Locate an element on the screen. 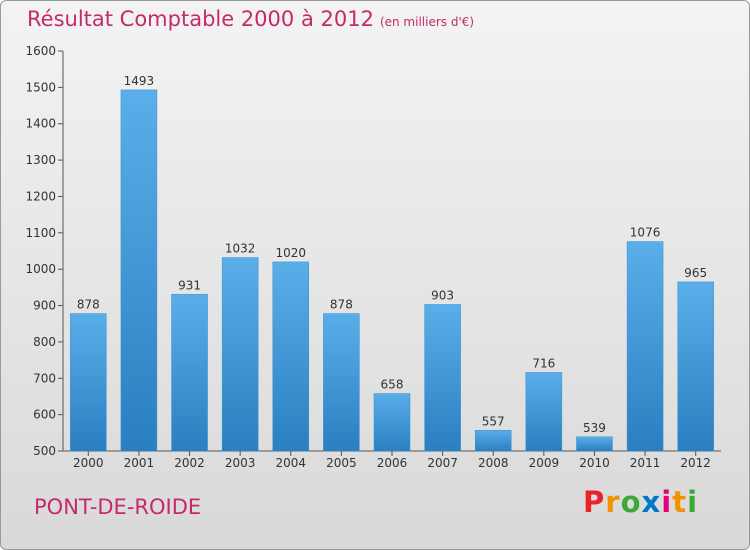 Image resolution: width=750 pixels, height=550 pixels. bar-2005 is located at coordinates (341, 382).